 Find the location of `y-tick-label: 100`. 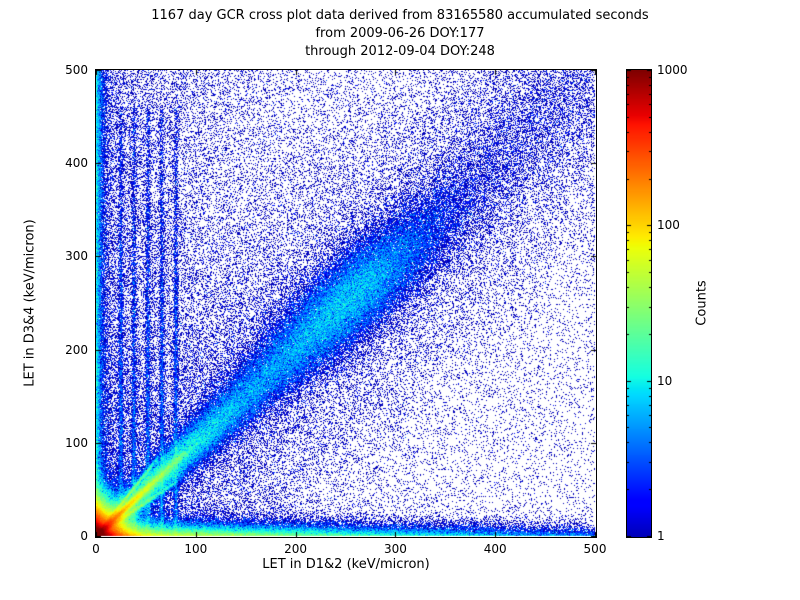

y-tick-label: 100 is located at coordinates (76, 442).